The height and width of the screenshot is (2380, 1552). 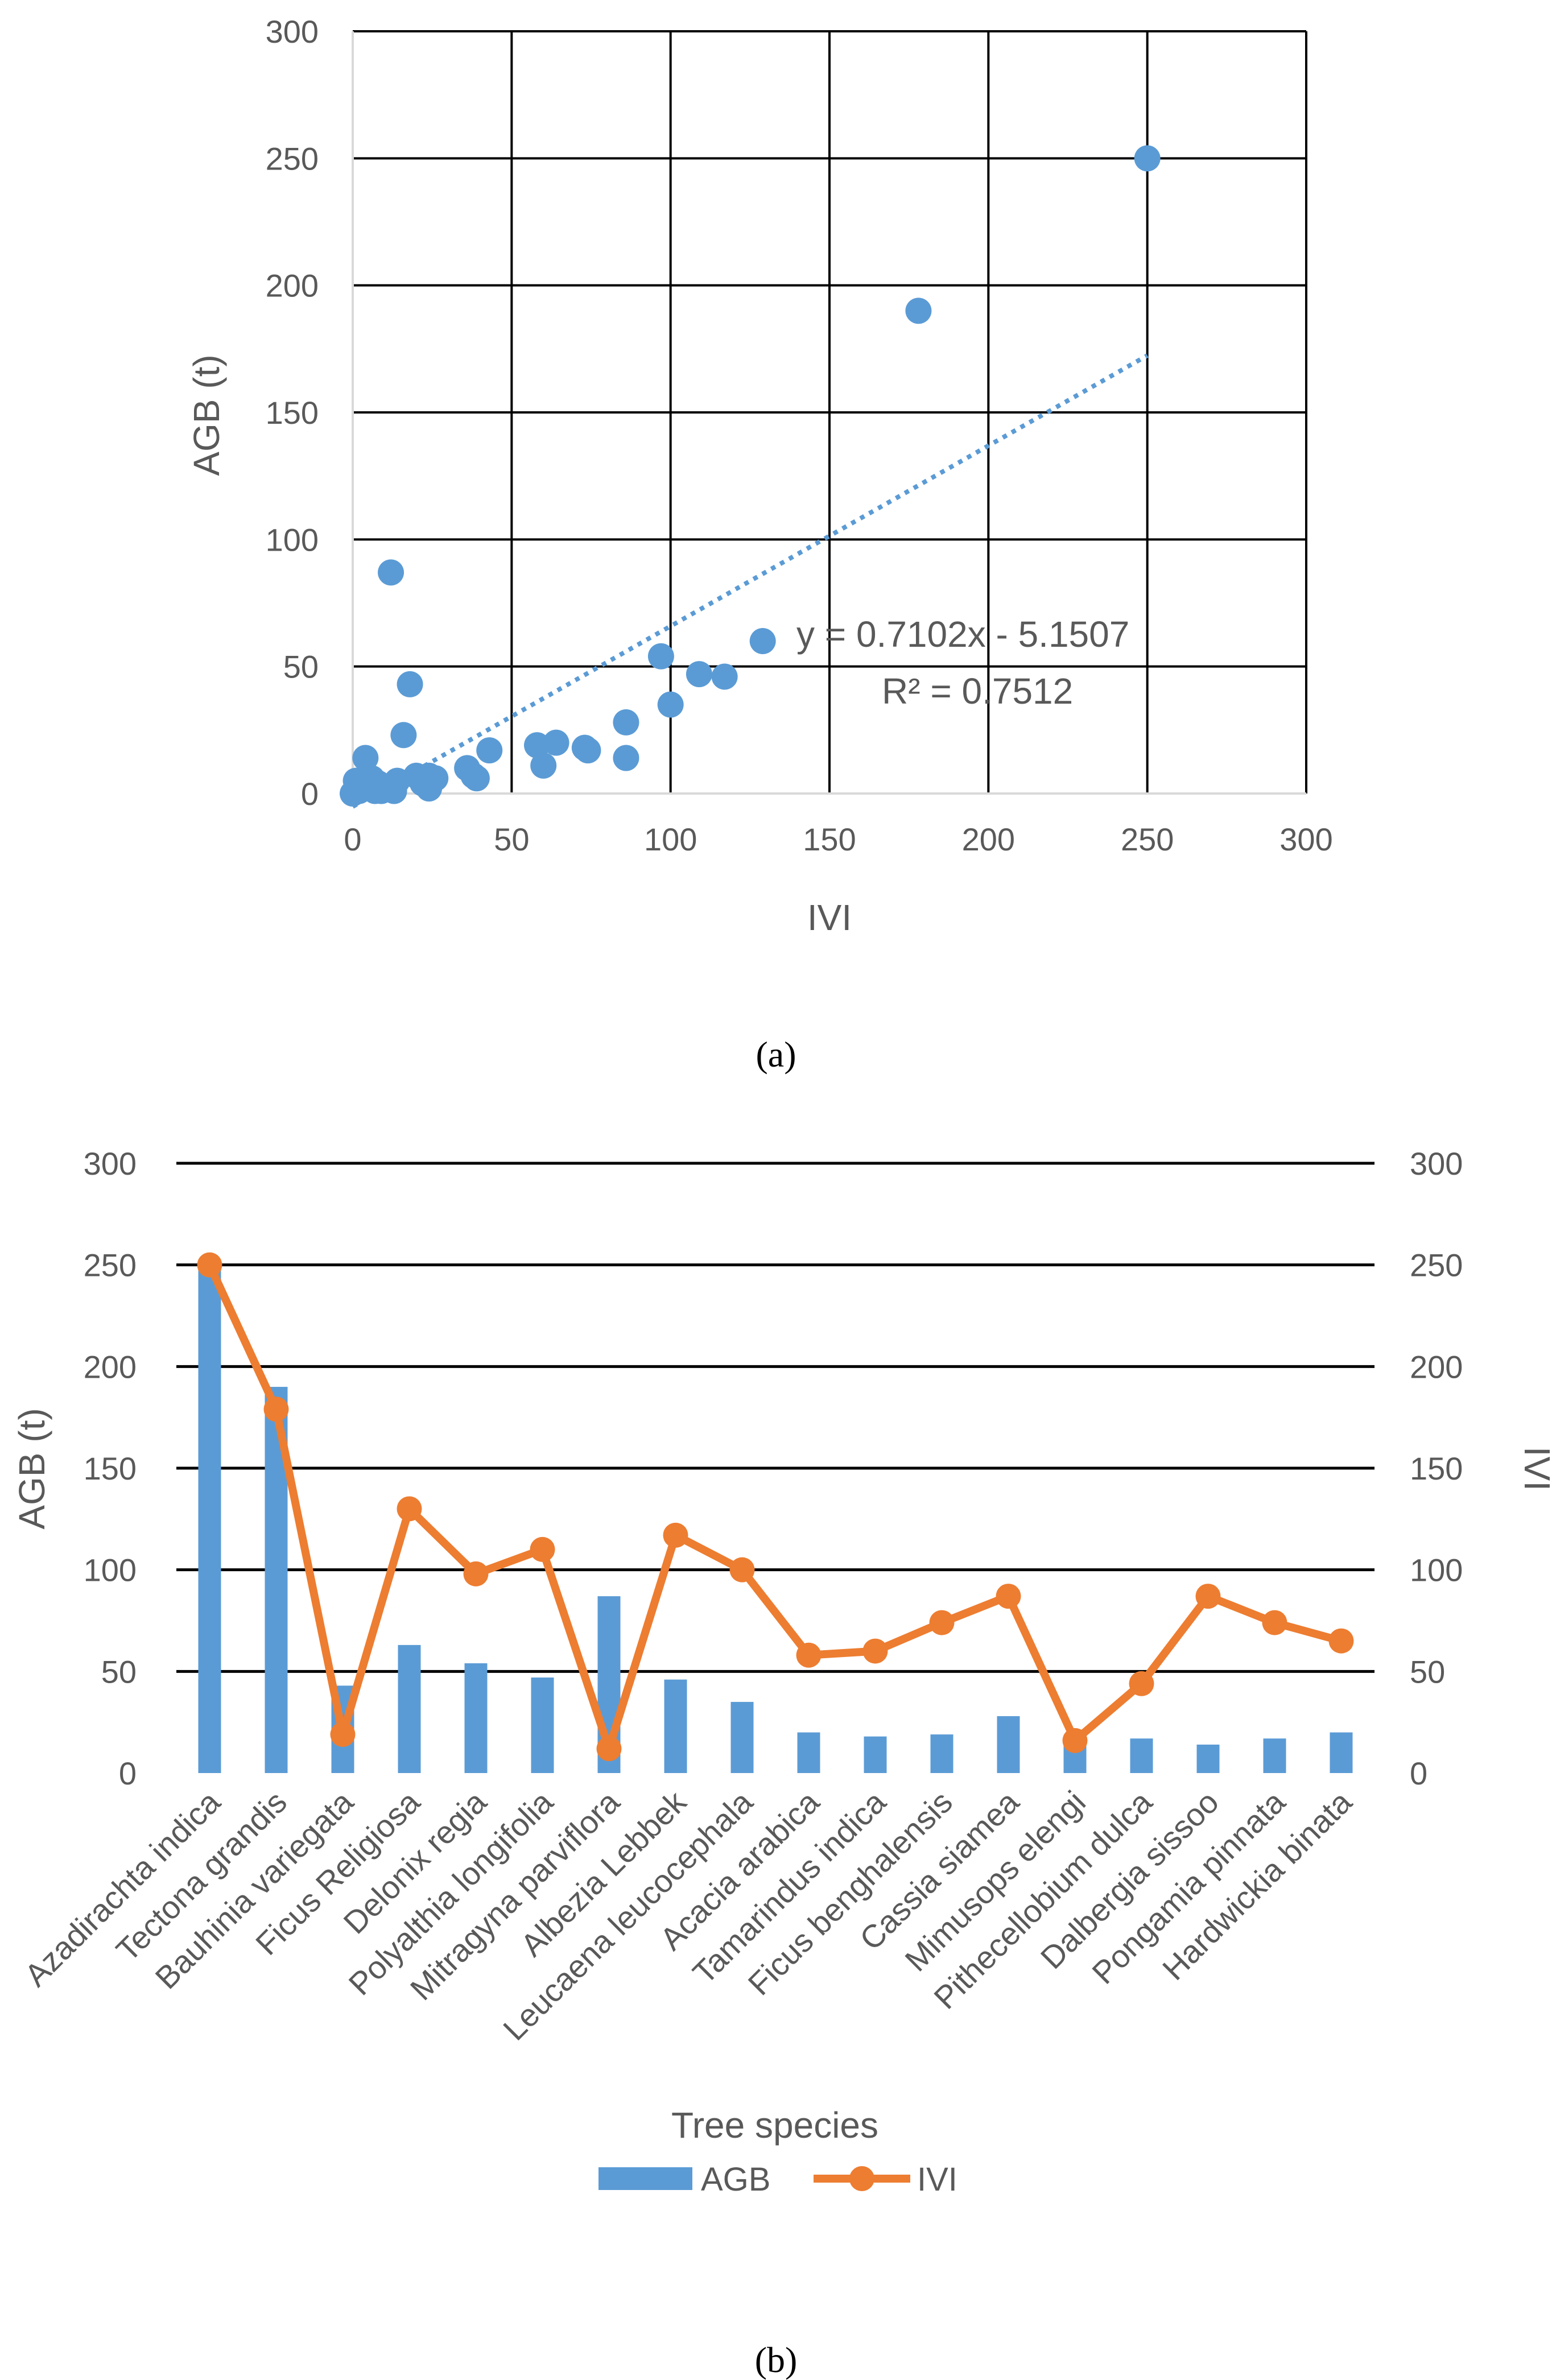 I want to click on y-tick-label: 300, so click(x=292, y=32).